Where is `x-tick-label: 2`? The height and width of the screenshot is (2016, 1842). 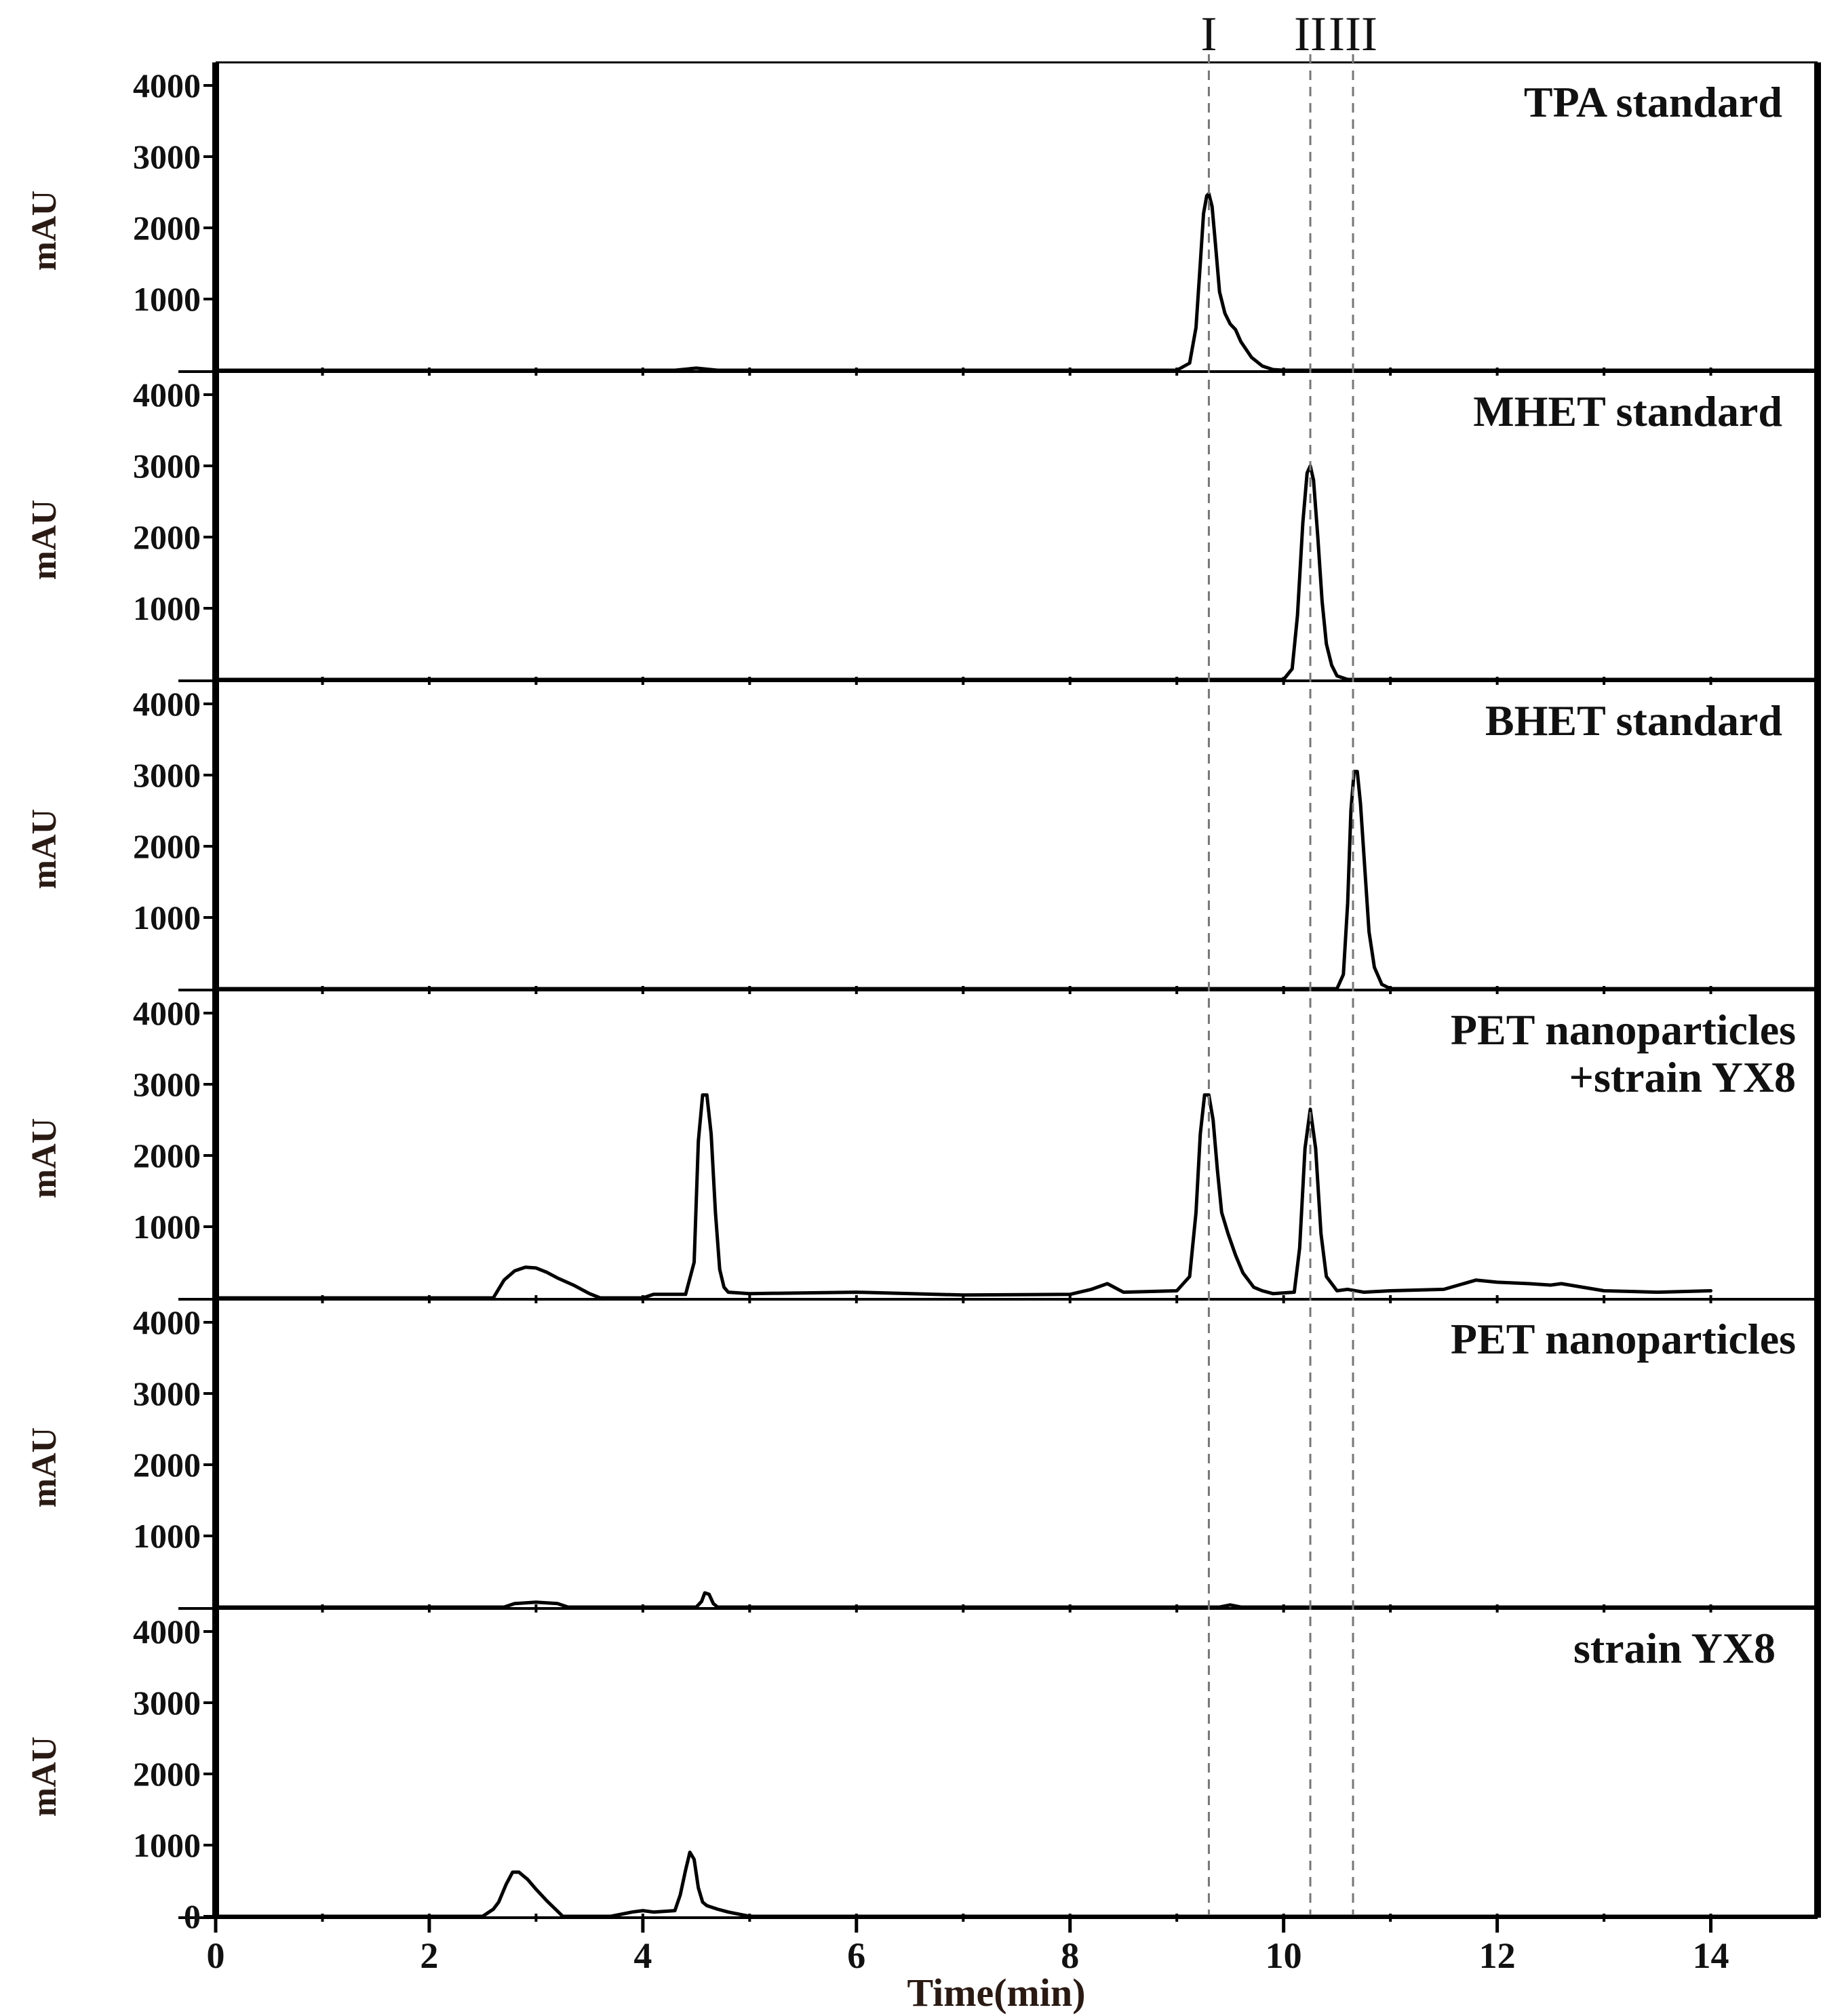
x-tick-label: 2 is located at coordinates (429, 1955).